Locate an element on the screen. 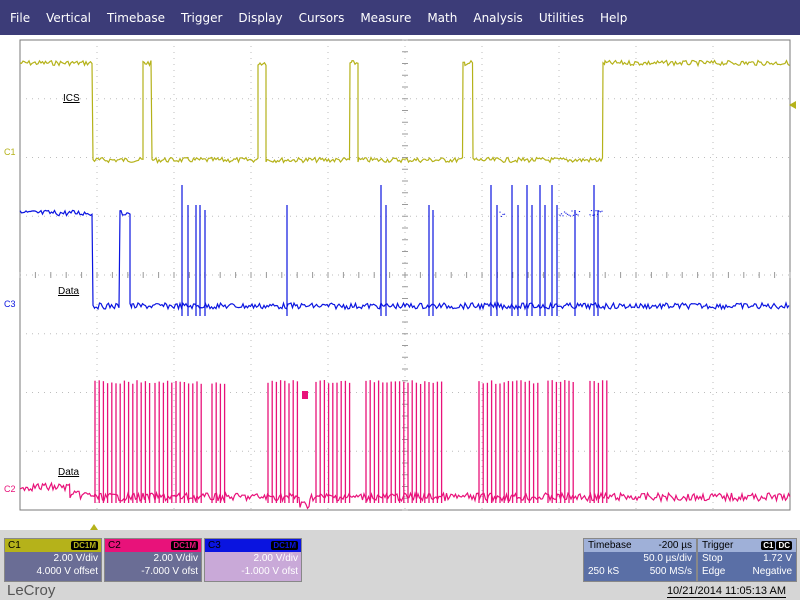 The image size is (800, 600). trigger-channel-badge: C1 is located at coordinates (768, 545).